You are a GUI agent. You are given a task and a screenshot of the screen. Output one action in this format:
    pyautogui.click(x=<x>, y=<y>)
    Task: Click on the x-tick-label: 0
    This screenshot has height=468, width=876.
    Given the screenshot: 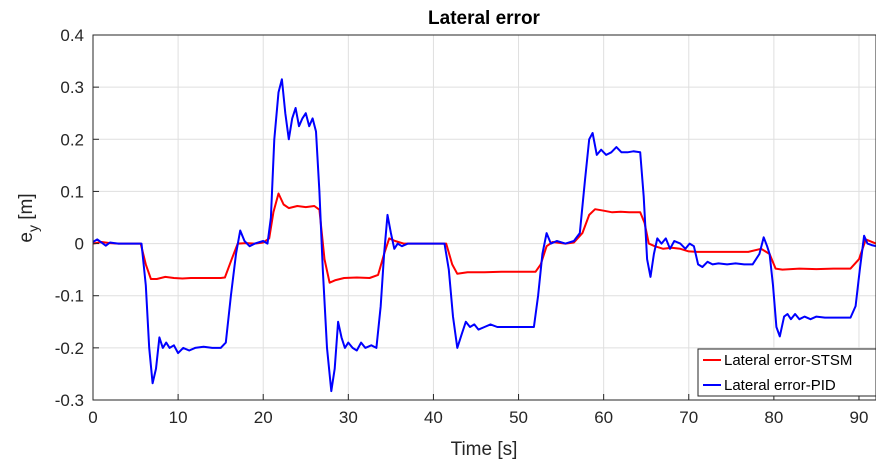 What is the action you would take?
    pyautogui.click(x=92, y=417)
    